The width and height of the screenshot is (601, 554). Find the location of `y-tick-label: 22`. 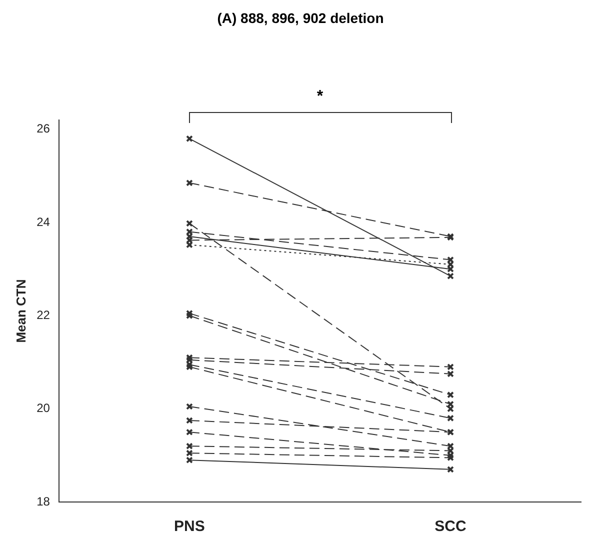

y-tick-label: 22 is located at coordinates (43, 315).